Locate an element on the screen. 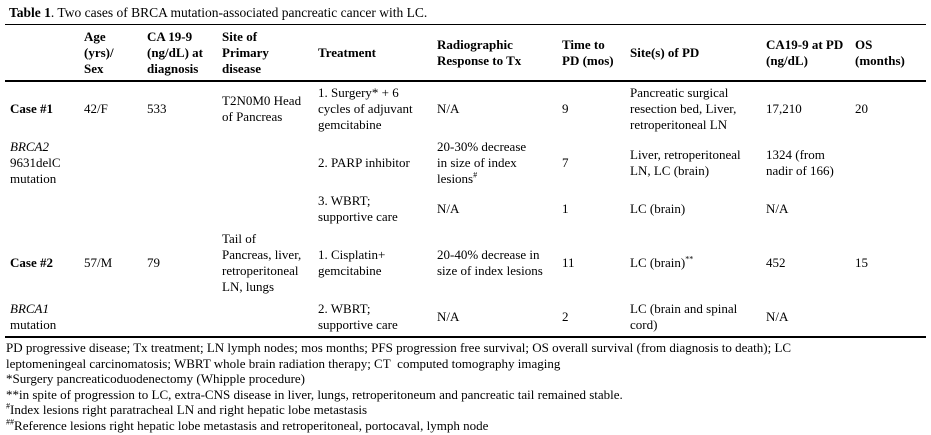 The image size is (931, 435). text-segment: 20-40% decrease in size of index lesions is located at coordinates (490, 262).